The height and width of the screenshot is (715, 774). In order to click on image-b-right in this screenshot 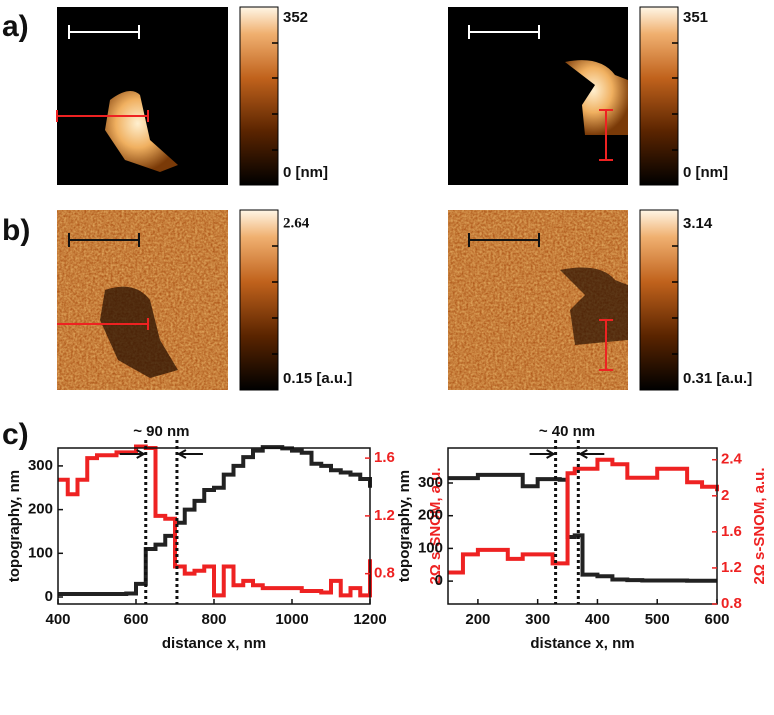, I will do `click(538, 300)`.